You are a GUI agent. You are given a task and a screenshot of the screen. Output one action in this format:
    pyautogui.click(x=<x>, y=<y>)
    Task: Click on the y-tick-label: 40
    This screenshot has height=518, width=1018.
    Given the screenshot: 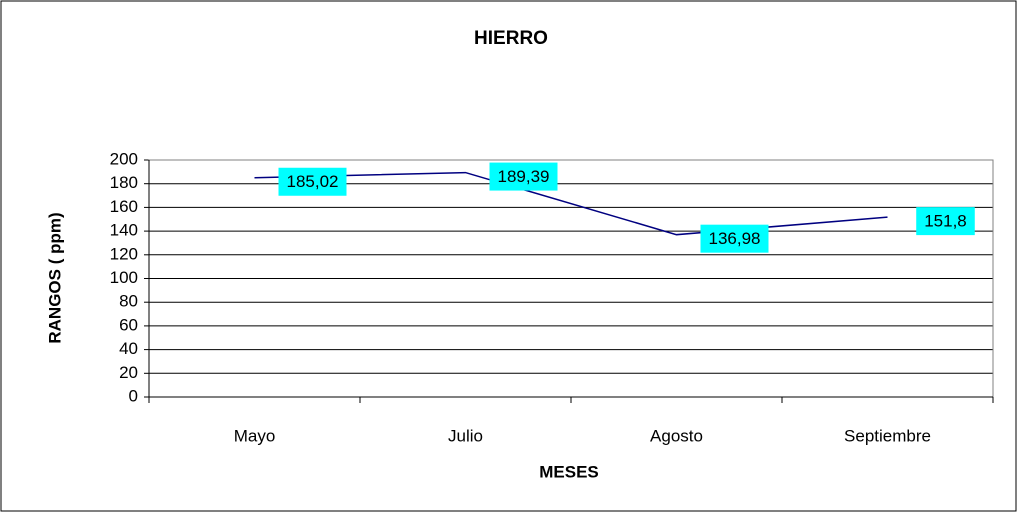 What is the action you would take?
    pyautogui.click(x=128, y=348)
    